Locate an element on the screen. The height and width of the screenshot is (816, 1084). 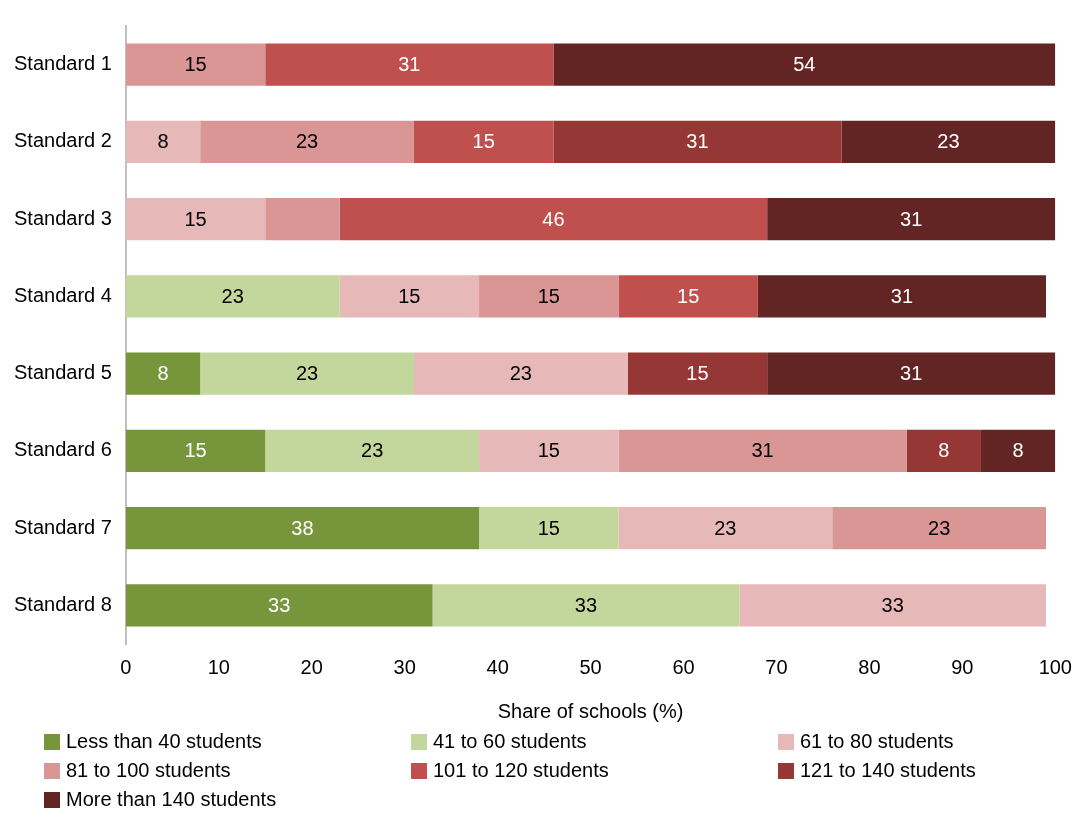
legend-label: 61 to 80 students is located at coordinates (877, 741).